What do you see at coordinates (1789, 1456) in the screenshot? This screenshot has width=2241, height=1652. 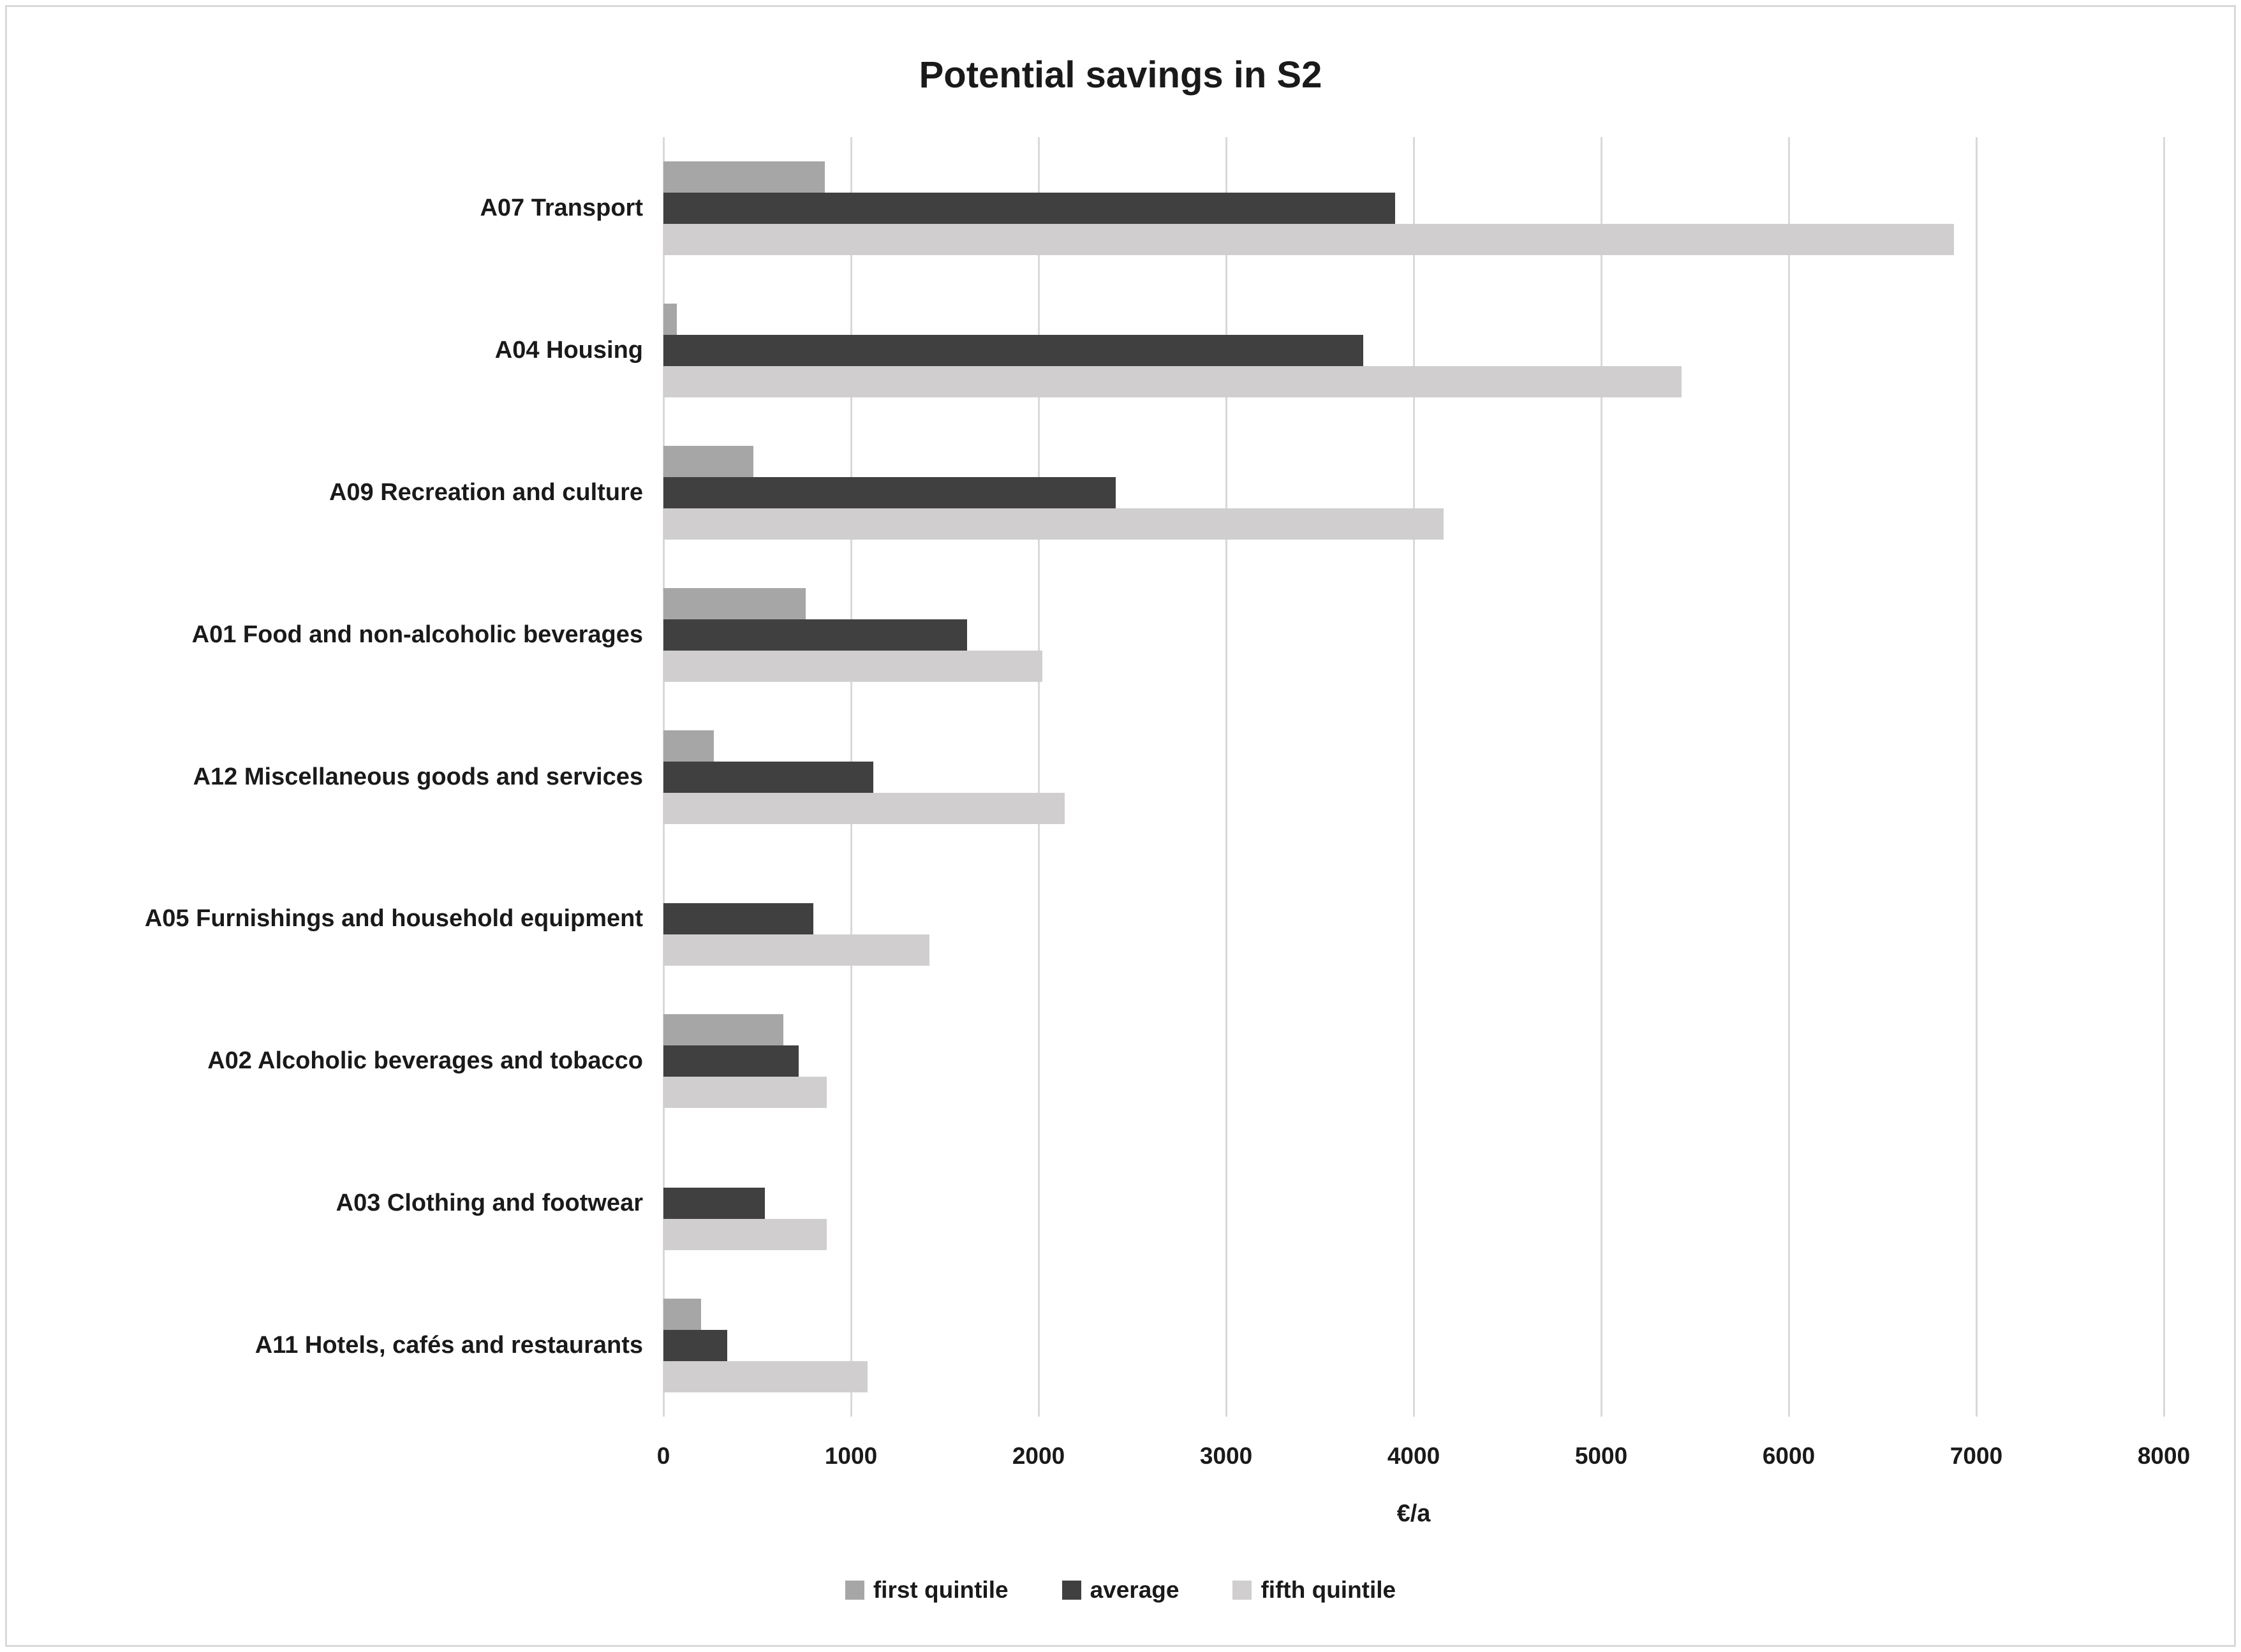 I see `x-tick-label: 6000` at bounding box center [1789, 1456].